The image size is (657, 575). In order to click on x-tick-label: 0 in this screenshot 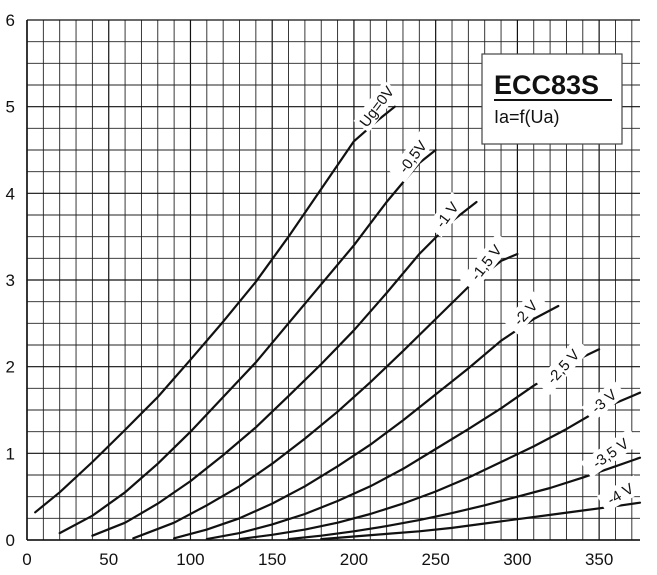, I will do `click(26, 559)`.